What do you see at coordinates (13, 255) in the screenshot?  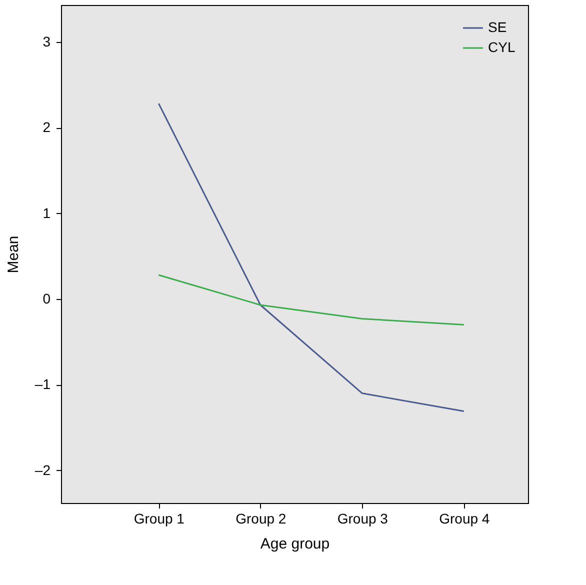 I see `y-axis-title: Mean` at bounding box center [13, 255].